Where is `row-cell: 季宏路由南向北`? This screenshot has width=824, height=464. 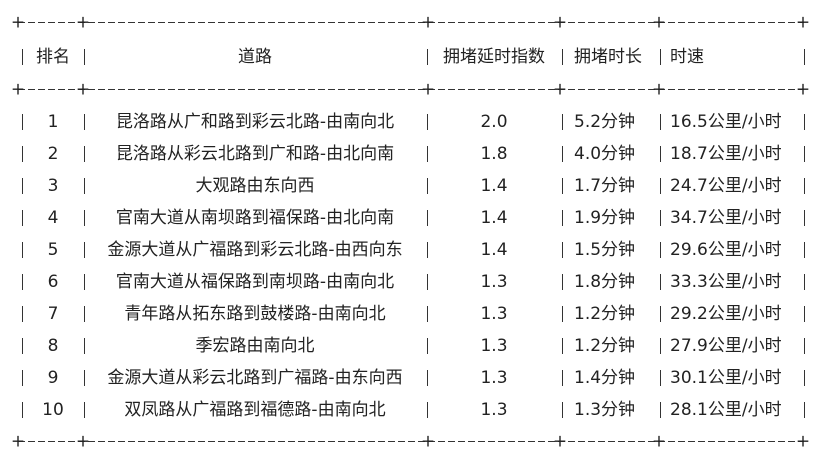 row-cell: 季宏路由南向北 is located at coordinates (255, 346).